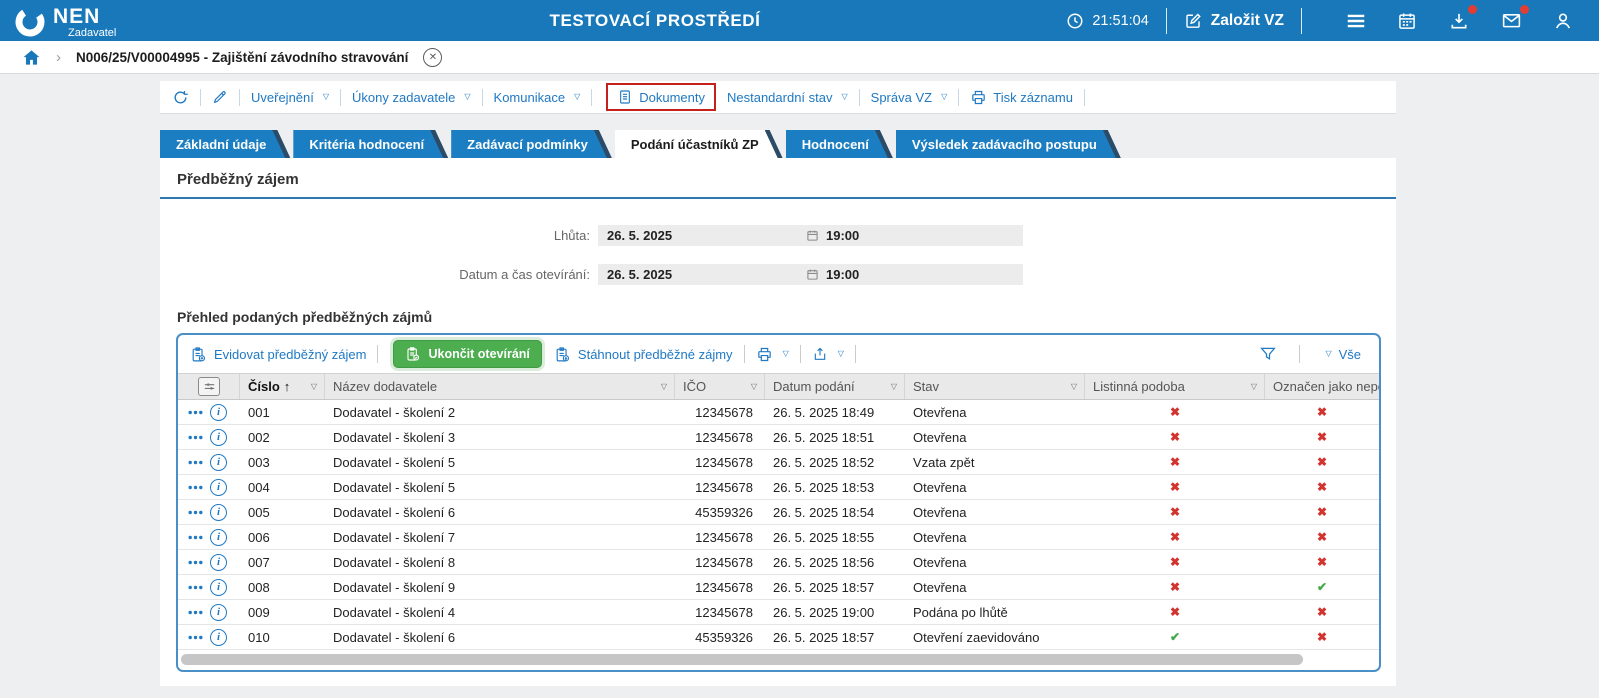 Image resolution: width=1599 pixels, height=698 pixels. I want to click on form-row-oteviranie: Datum a čas otevírání: 26. 5. 2025 19:00, so click(778, 274).